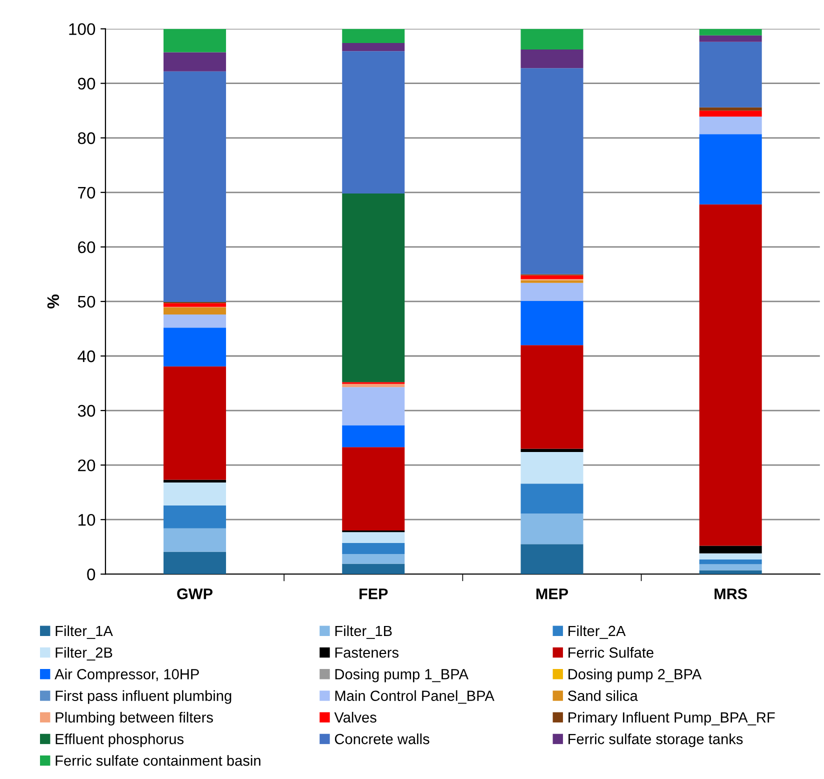  What do you see at coordinates (635, 675) in the screenshot?
I see `legend-label: Dosing pump 2_BPA` at bounding box center [635, 675].